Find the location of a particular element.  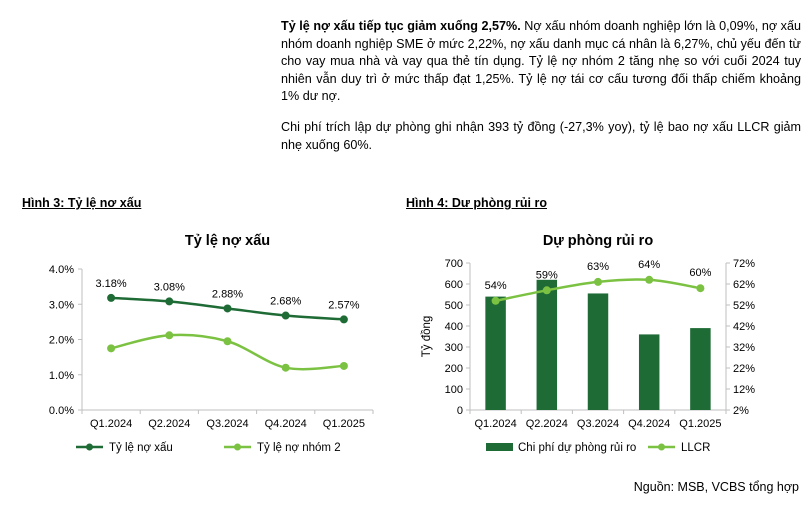

legend-label-bars: Chi phí dự phòng rủi ro is located at coordinates (577, 448).